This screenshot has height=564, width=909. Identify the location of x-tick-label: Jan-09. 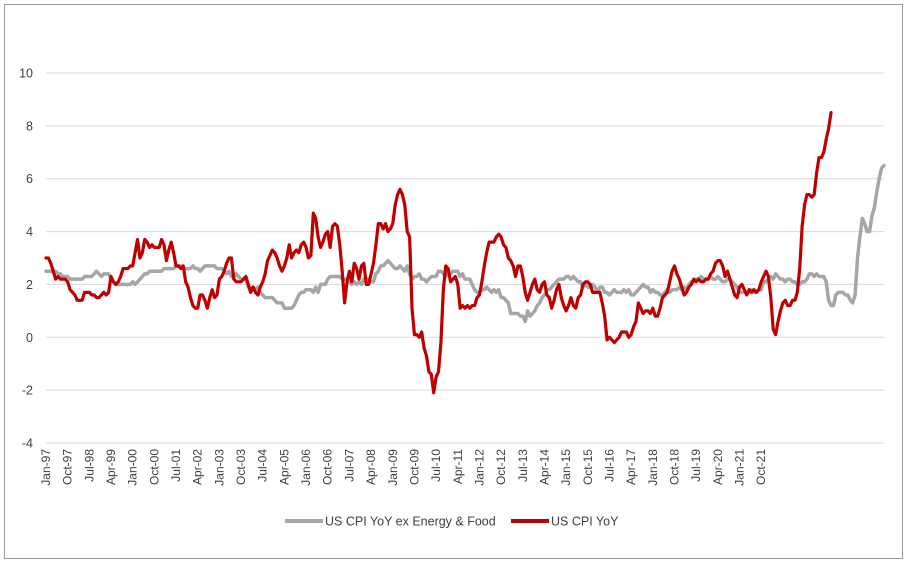
(393, 467).